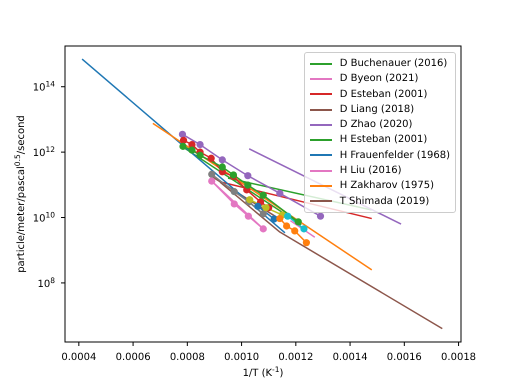  Describe the element at coordinates (394, 64) in the screenshot. I see `legend-label: D Buchenauer (2016)` at that location.